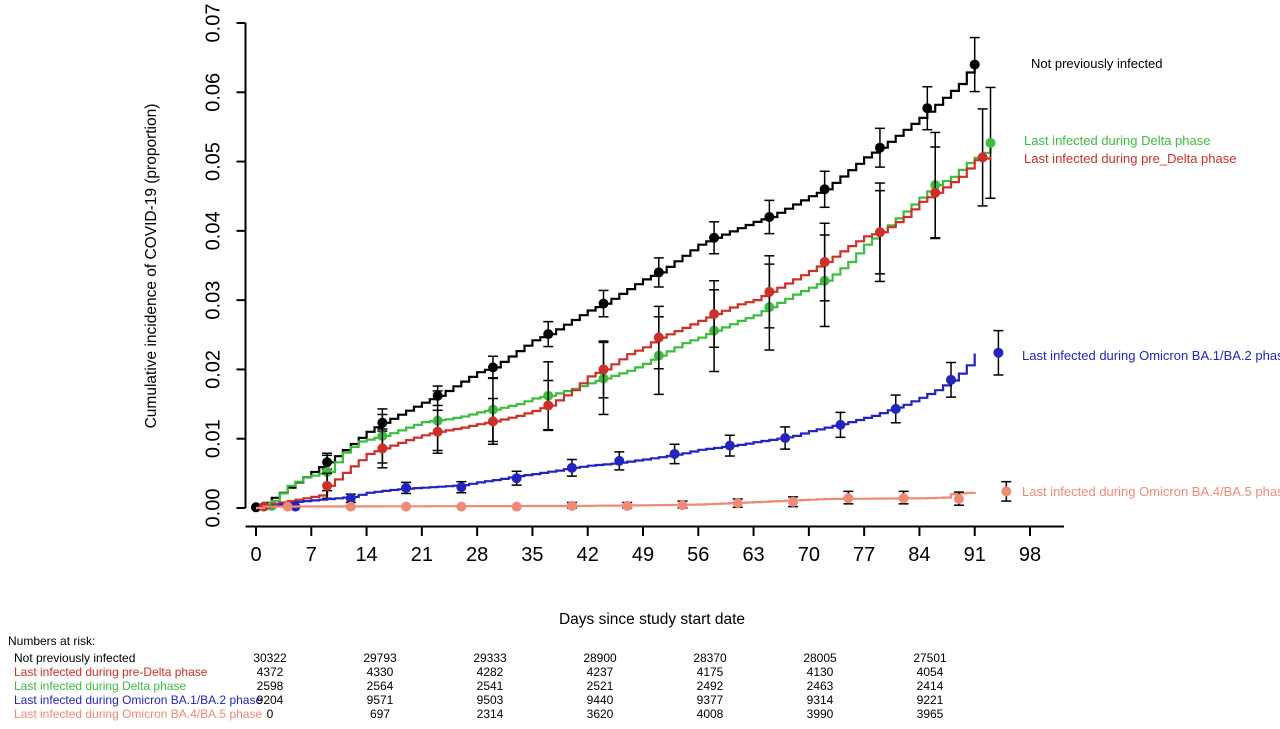  What do you see at coordinates (864, 555) in the screenshot?
I see `x-tick-label: 77` at bounding box center [864, 555].